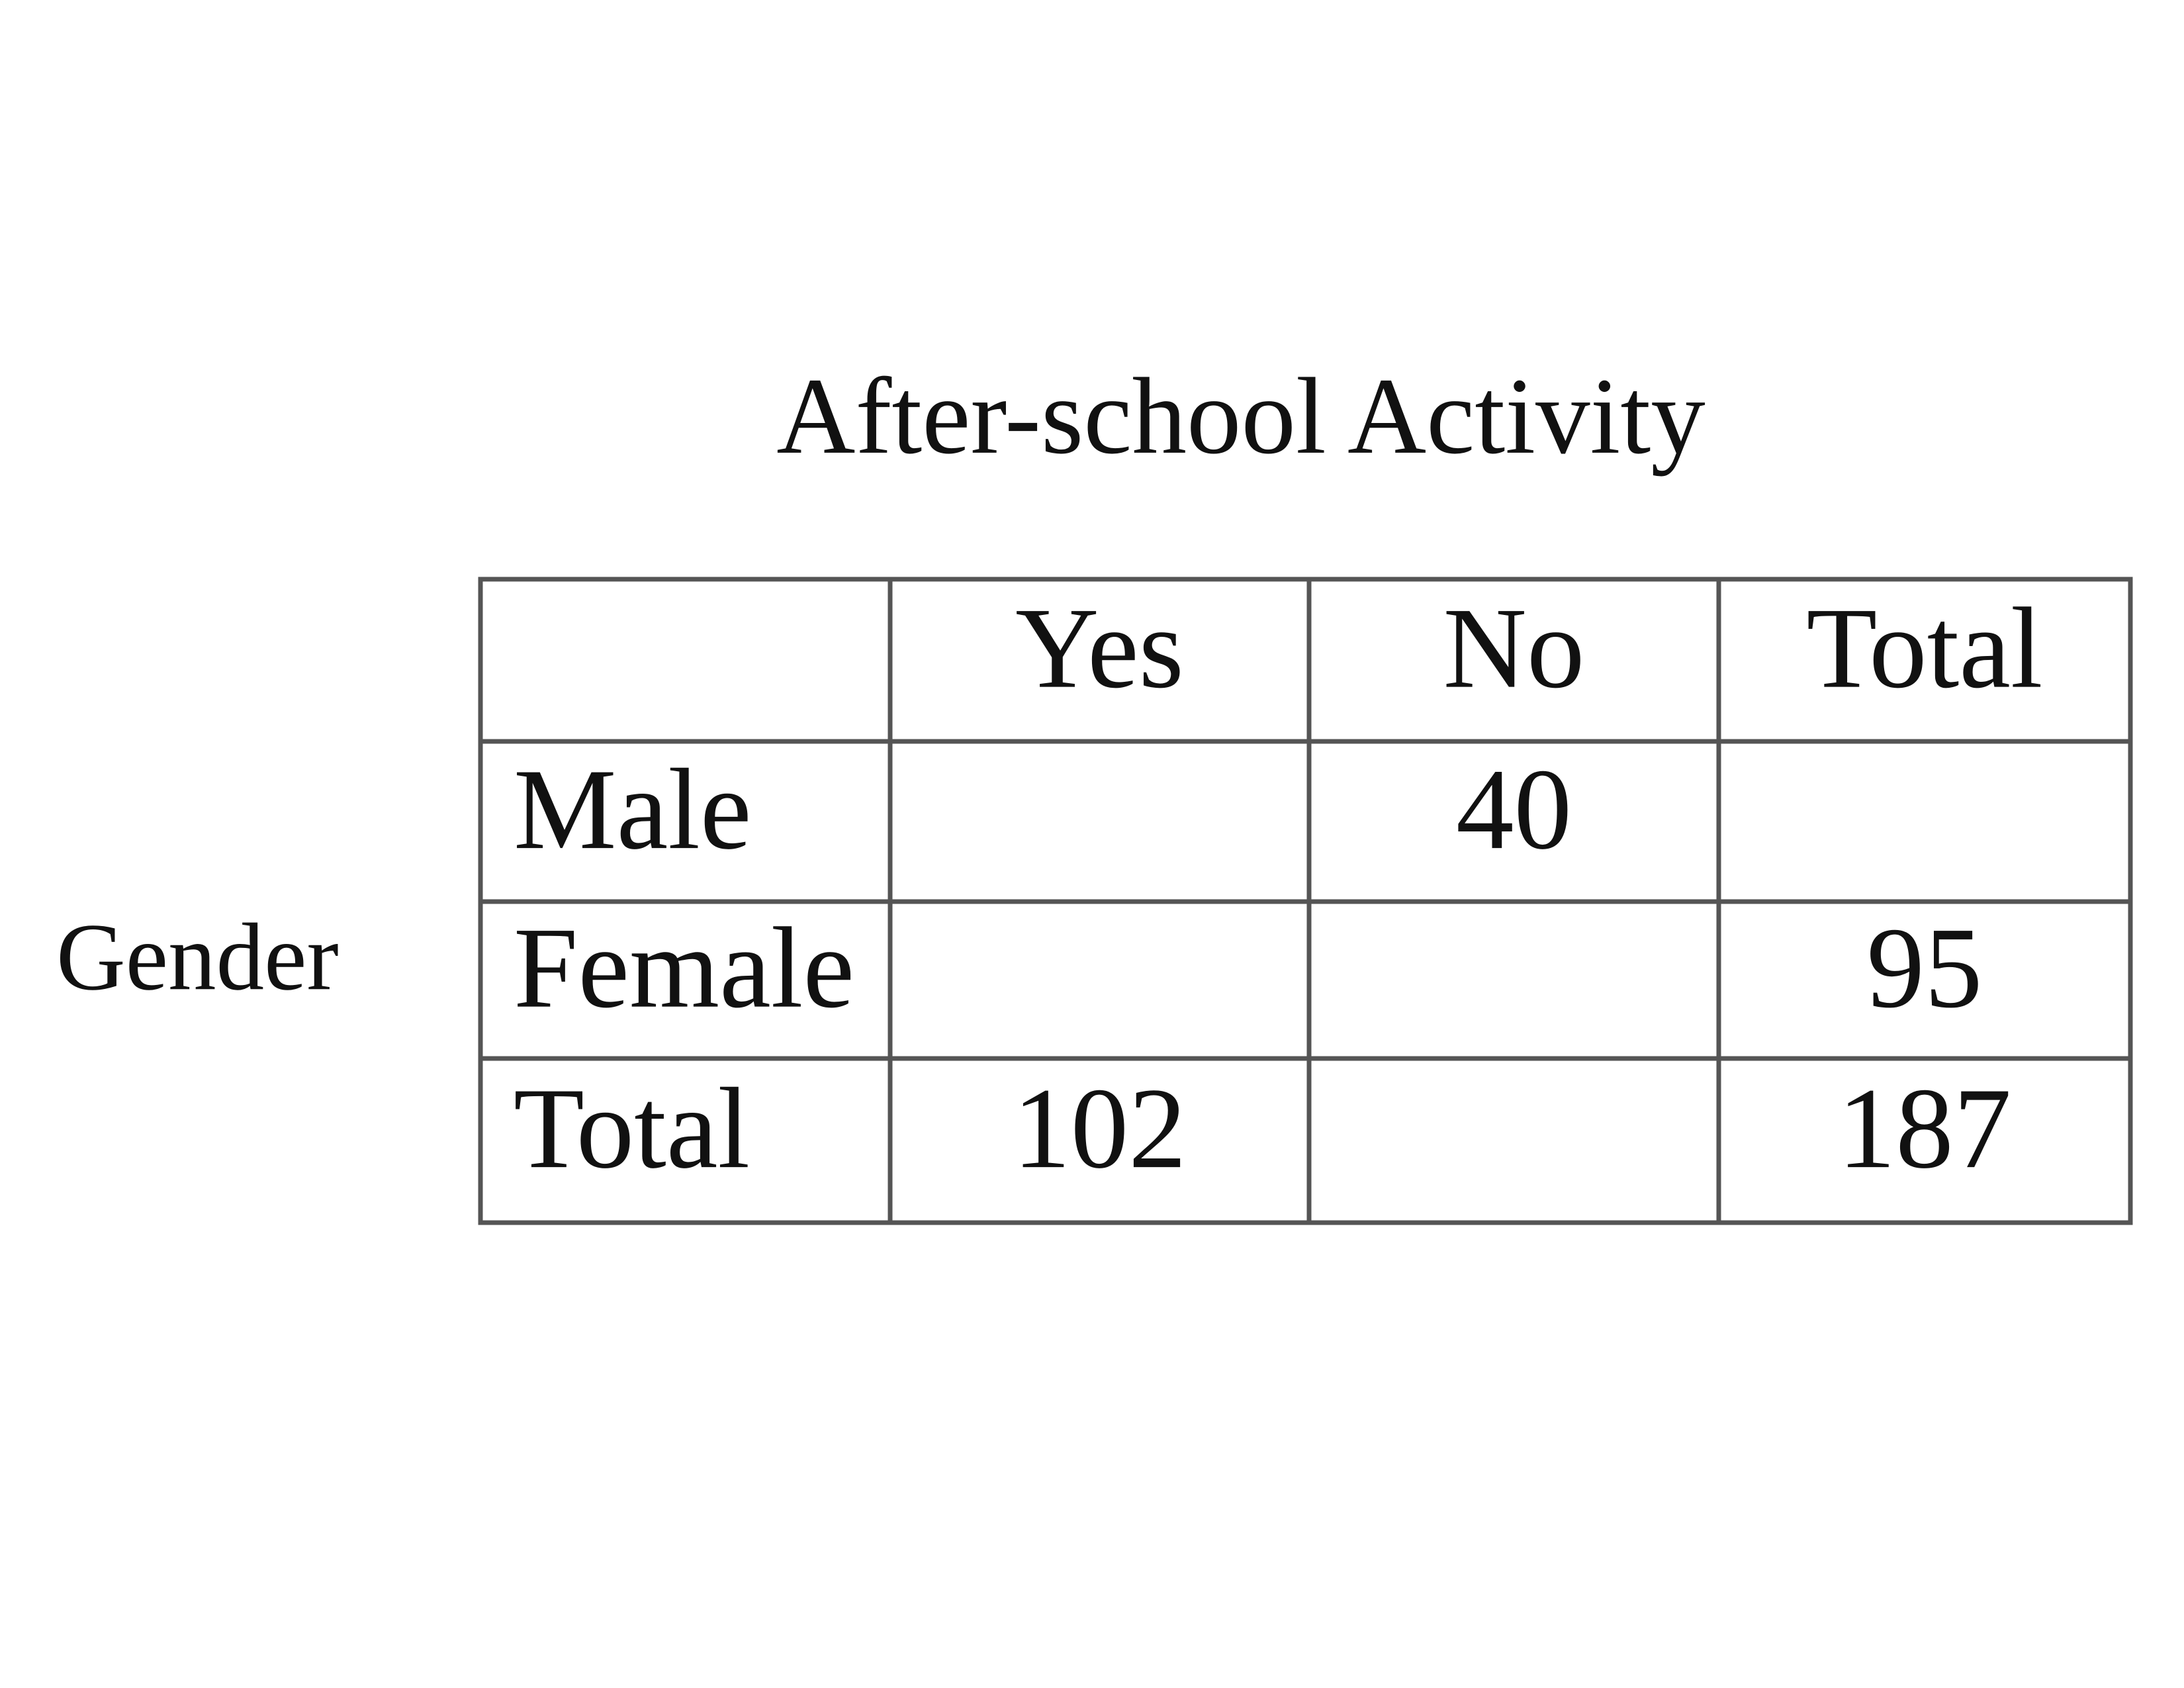  Describe the element at coordinates (1240, 416) in the screenshot. I see `table-title: After-school Activity` at that location.